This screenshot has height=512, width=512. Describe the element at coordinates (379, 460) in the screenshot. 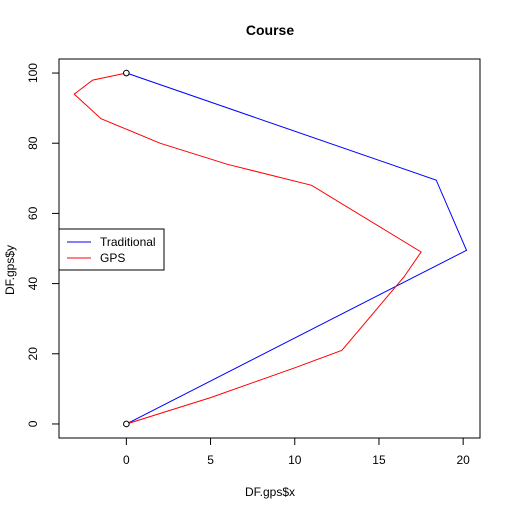

I see `x-tick-label: 15` at that location.